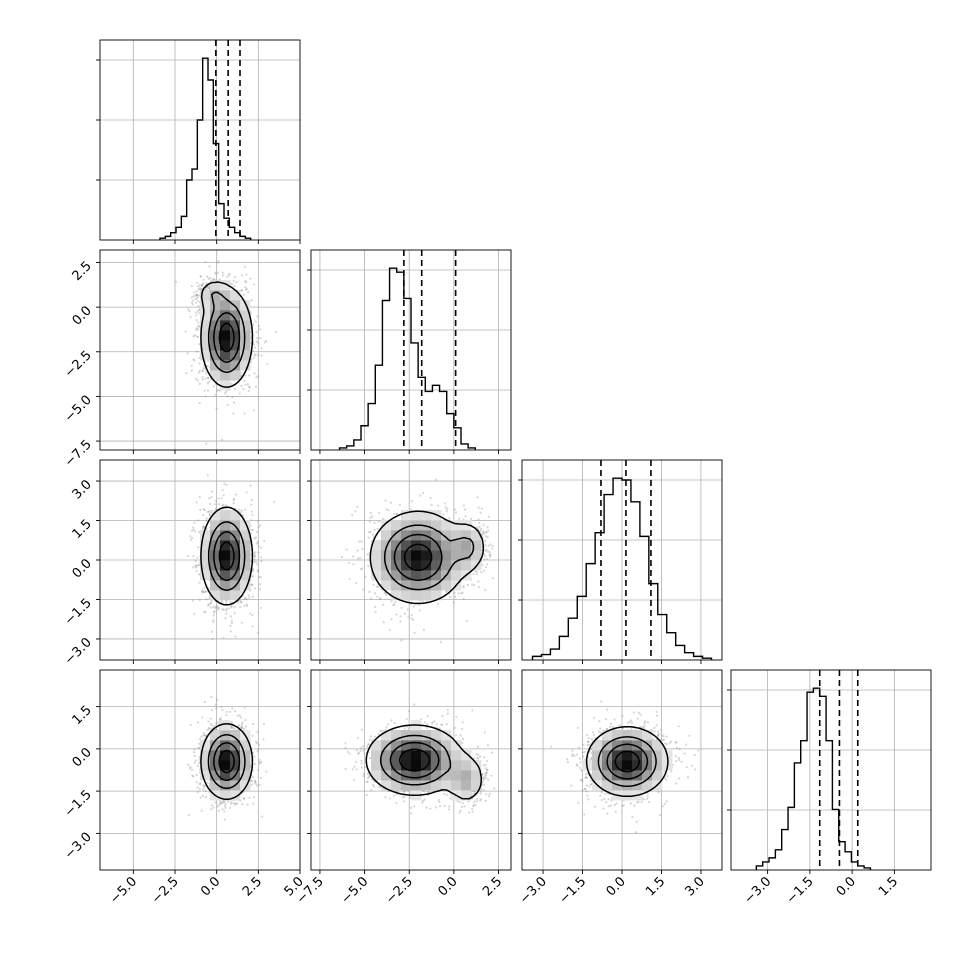 This screenshot has width=970, height=970. Describe the element at coordinates (82, 315) in the screenshot. I see `y-tick-label: 0.0` at that location.